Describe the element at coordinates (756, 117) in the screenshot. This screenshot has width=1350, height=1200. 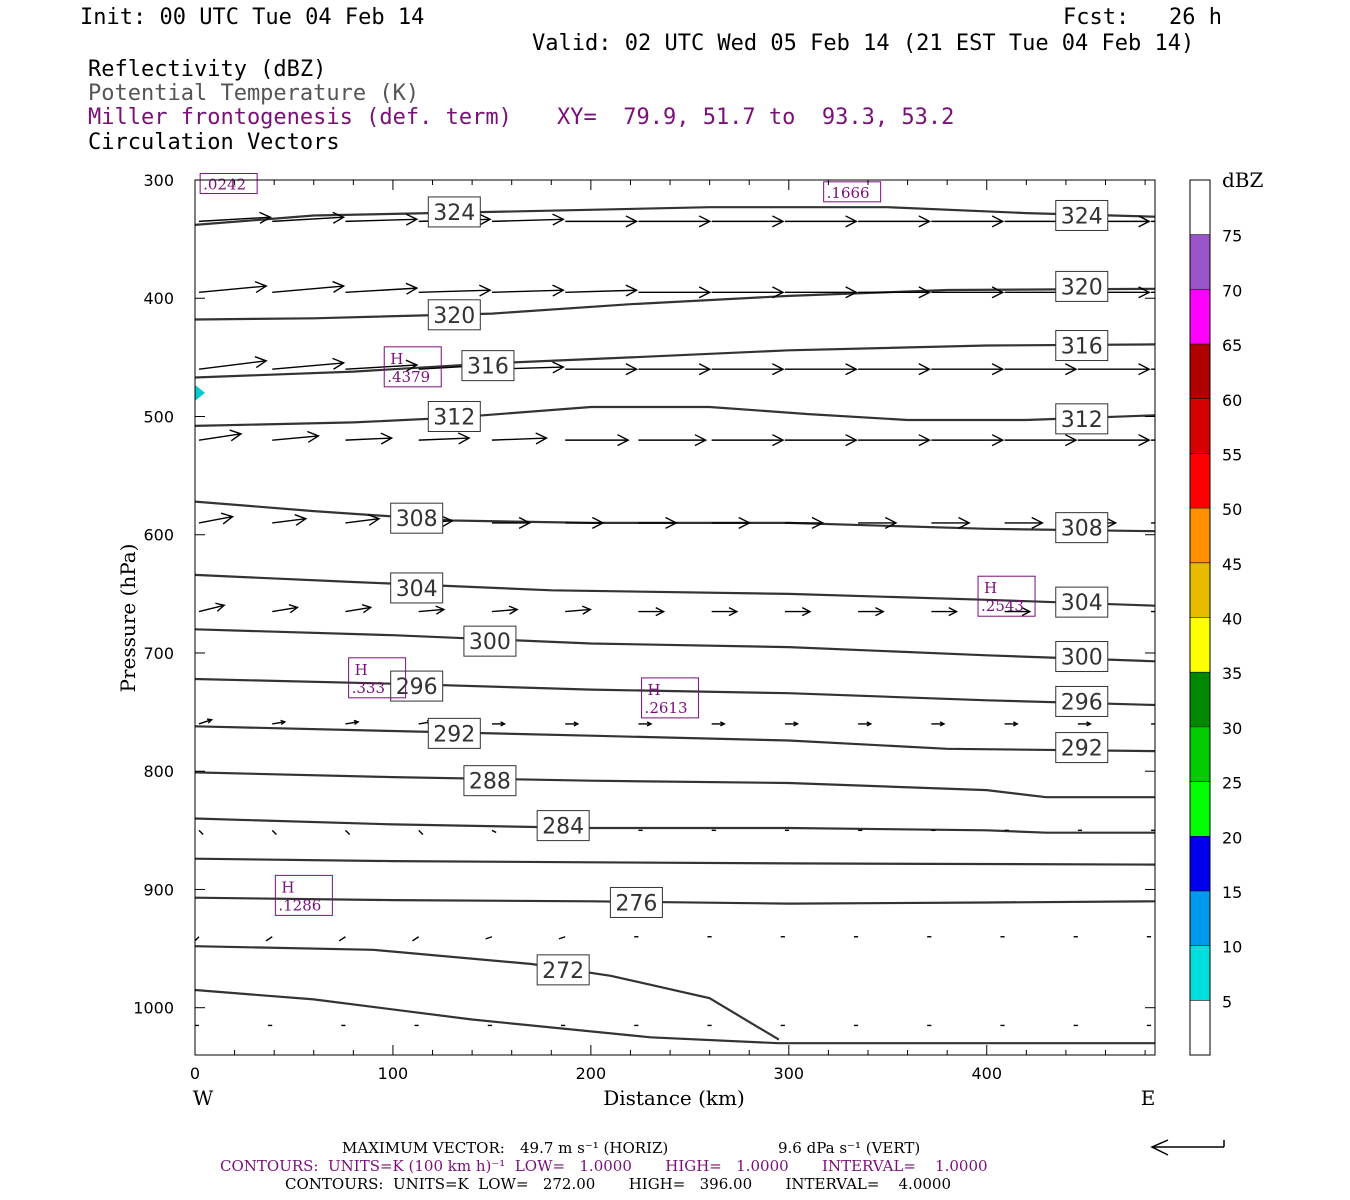
I see `cross-section-endpoints: XY= 79.9, 51.7 to 93.3, 53.2` at that location.